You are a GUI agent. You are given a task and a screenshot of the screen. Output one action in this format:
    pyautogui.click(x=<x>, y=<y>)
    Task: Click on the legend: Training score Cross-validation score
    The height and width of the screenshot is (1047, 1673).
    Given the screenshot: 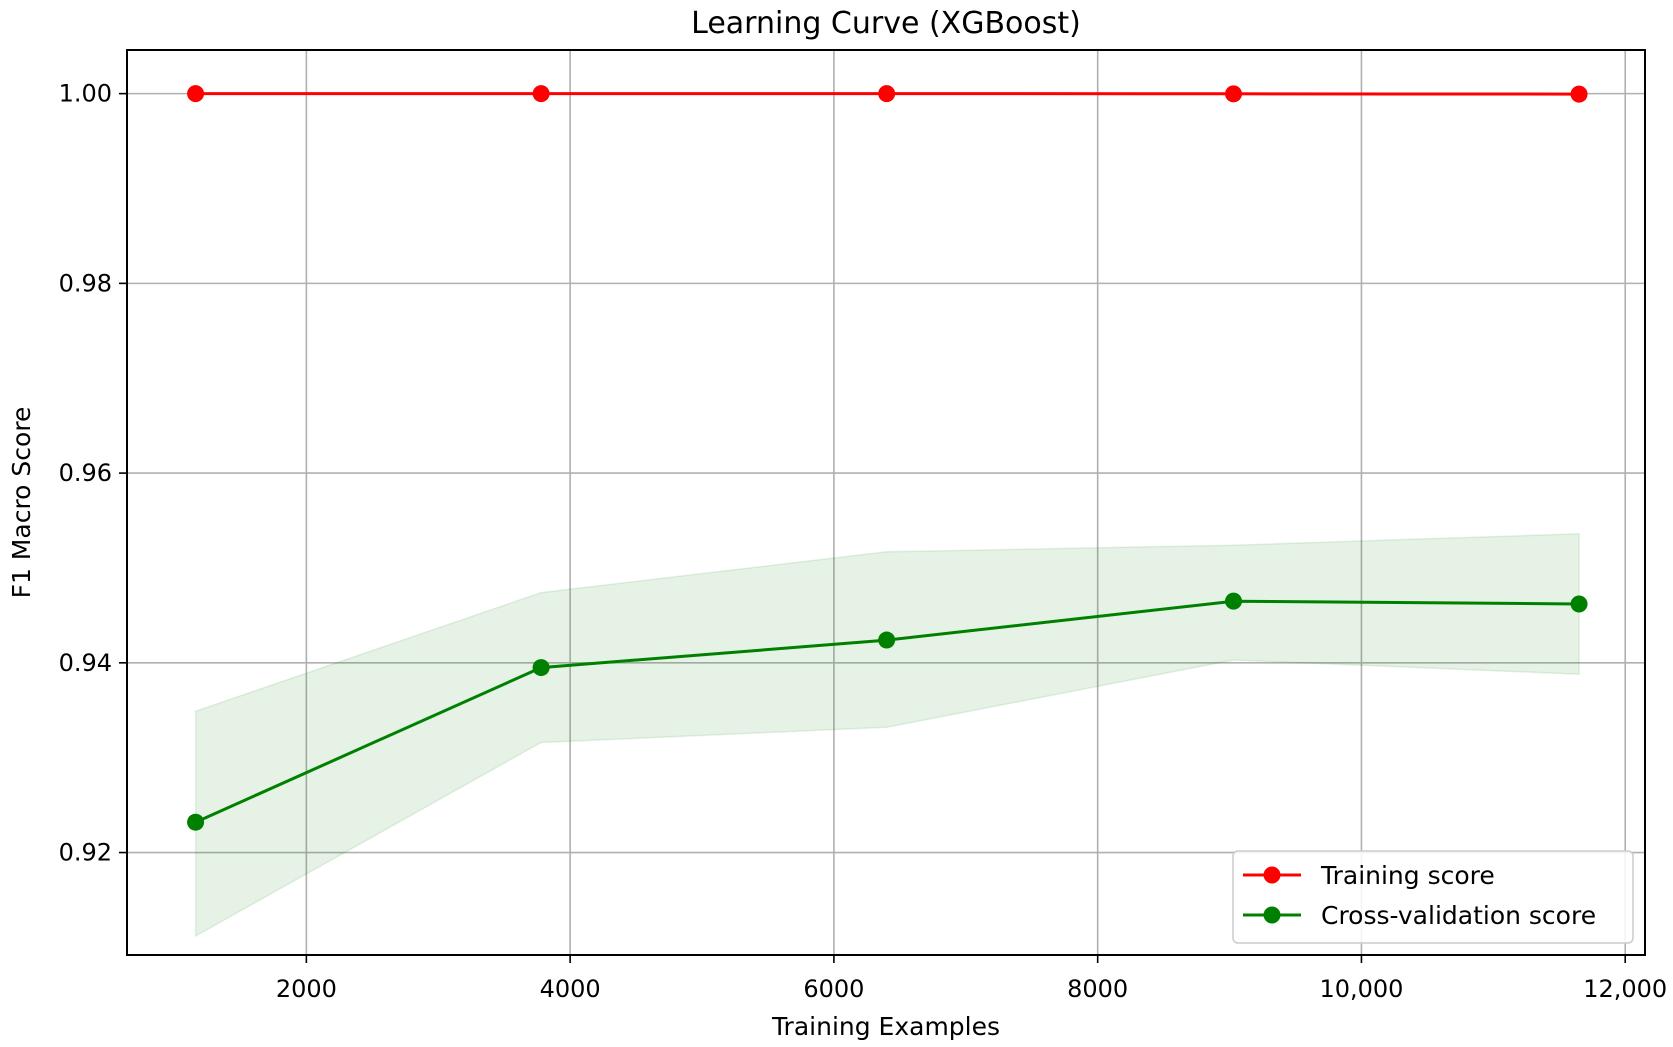 What is the action you would take?
    pyautogui.click(x=1433, y=897)
    